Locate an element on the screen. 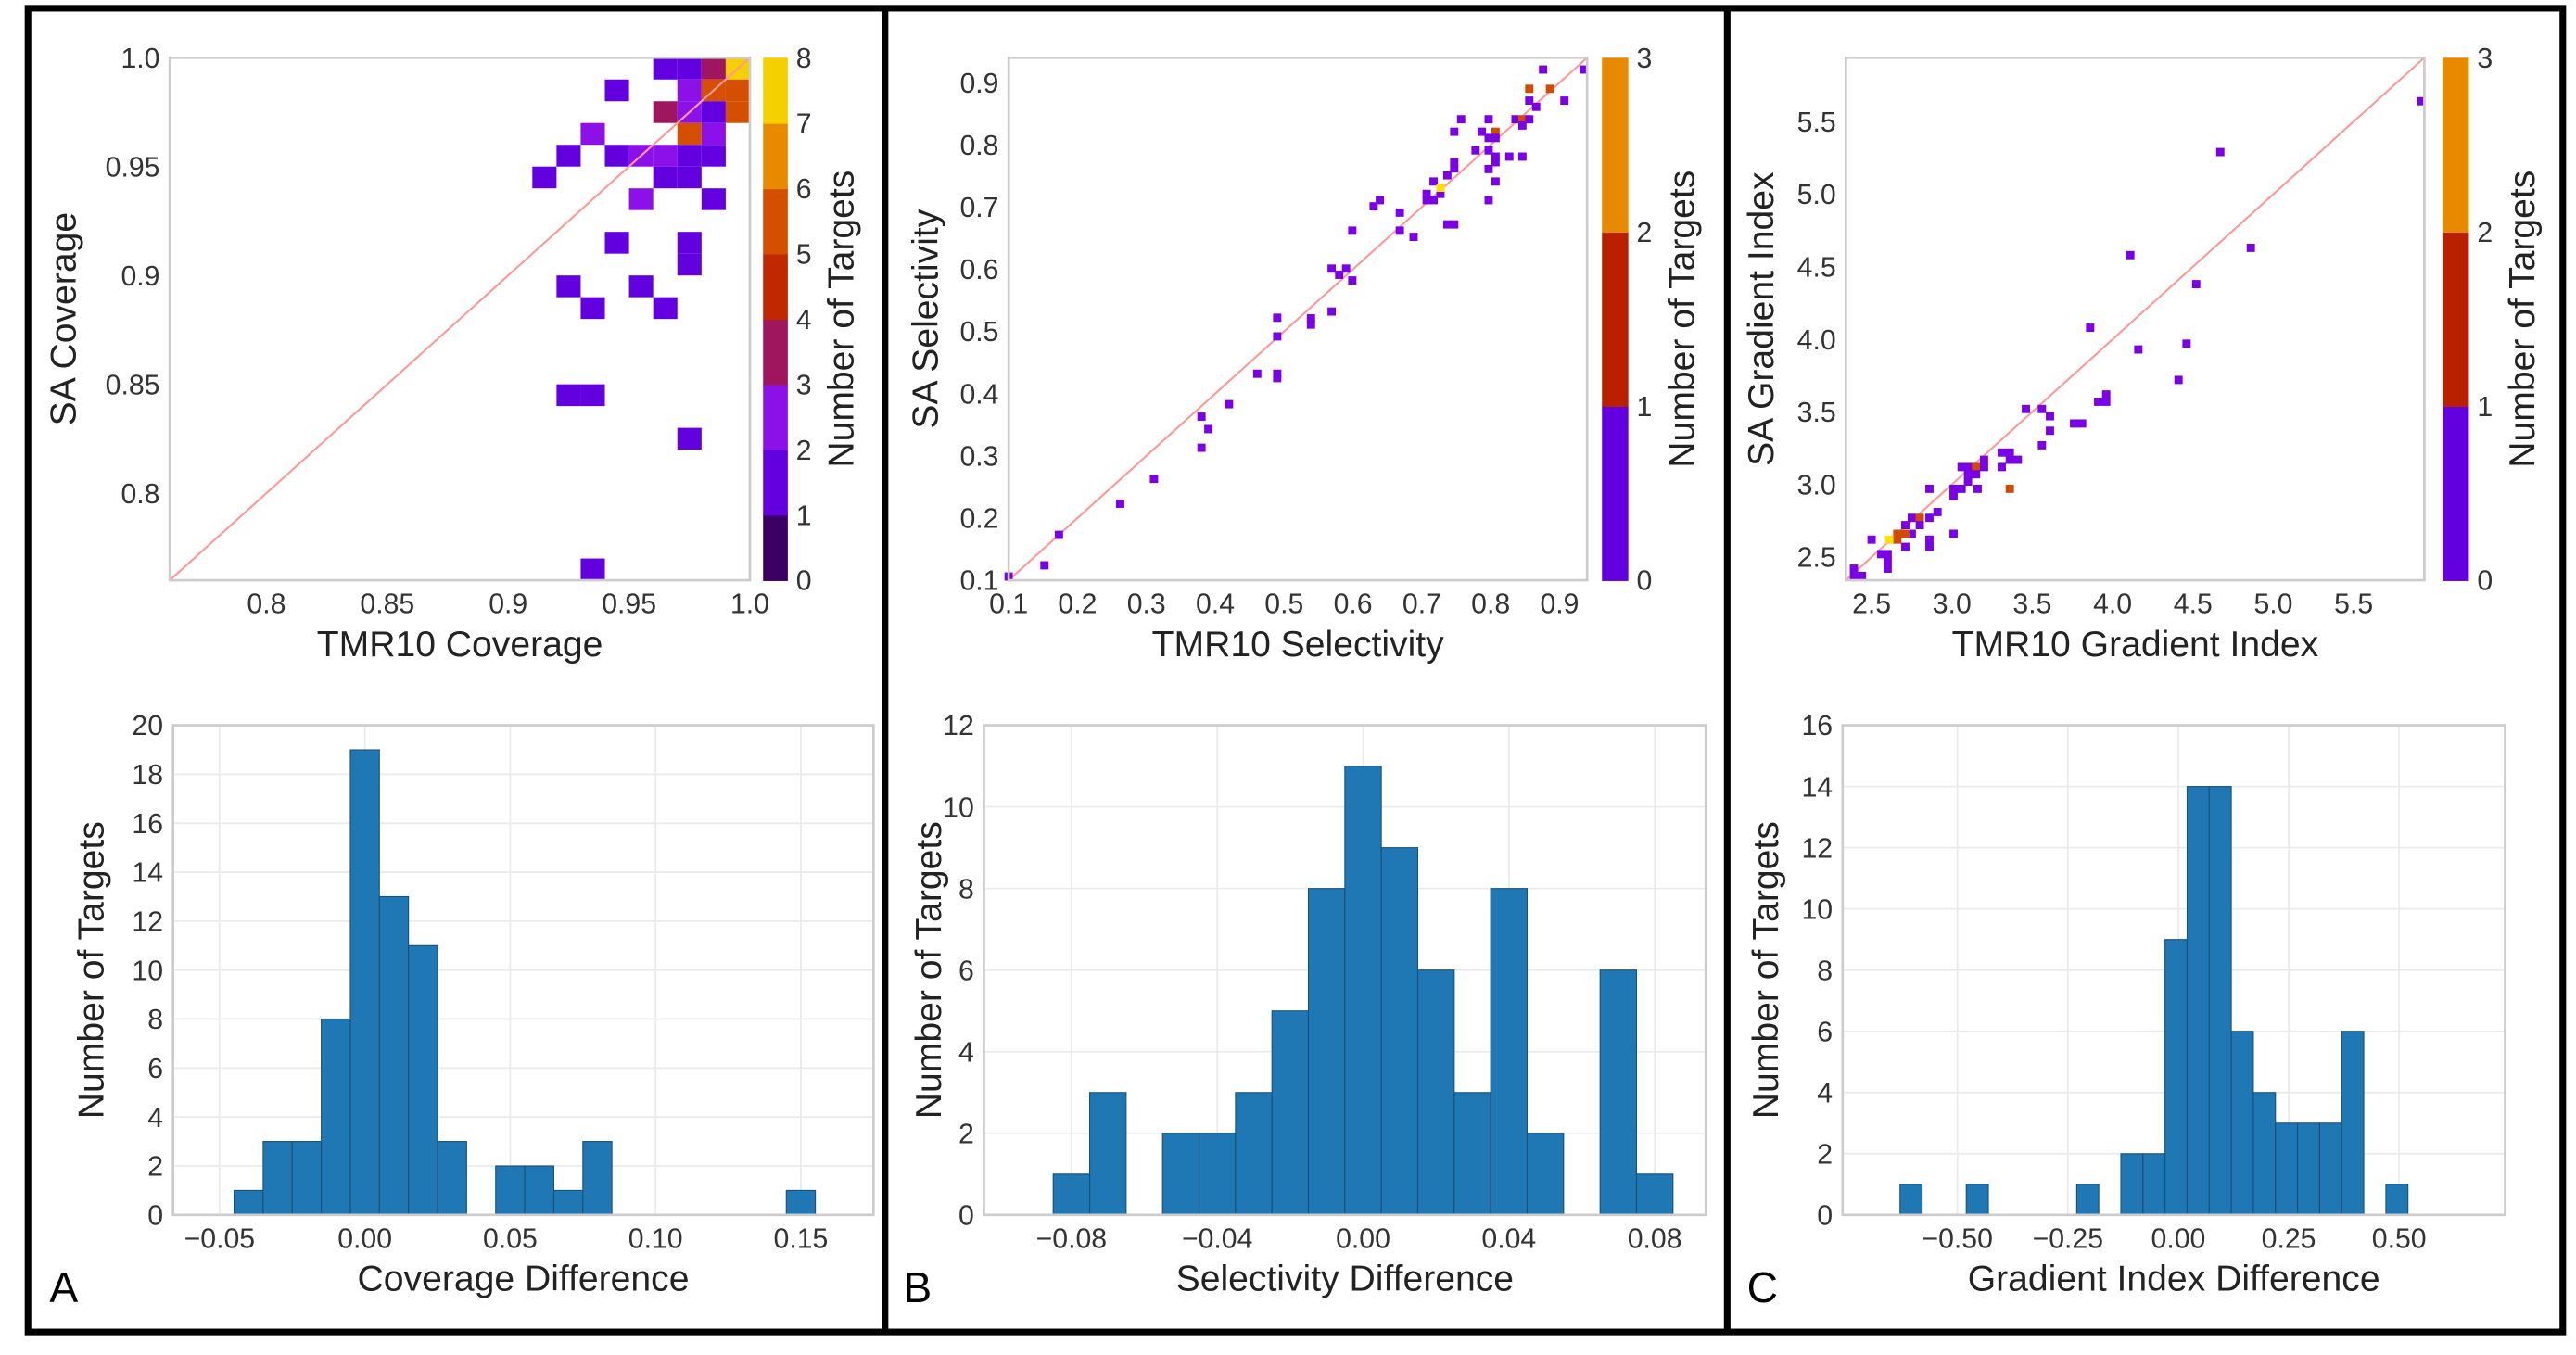  x-axis-label: Gradient Index Difference is located at coordinates (2174, 1279).